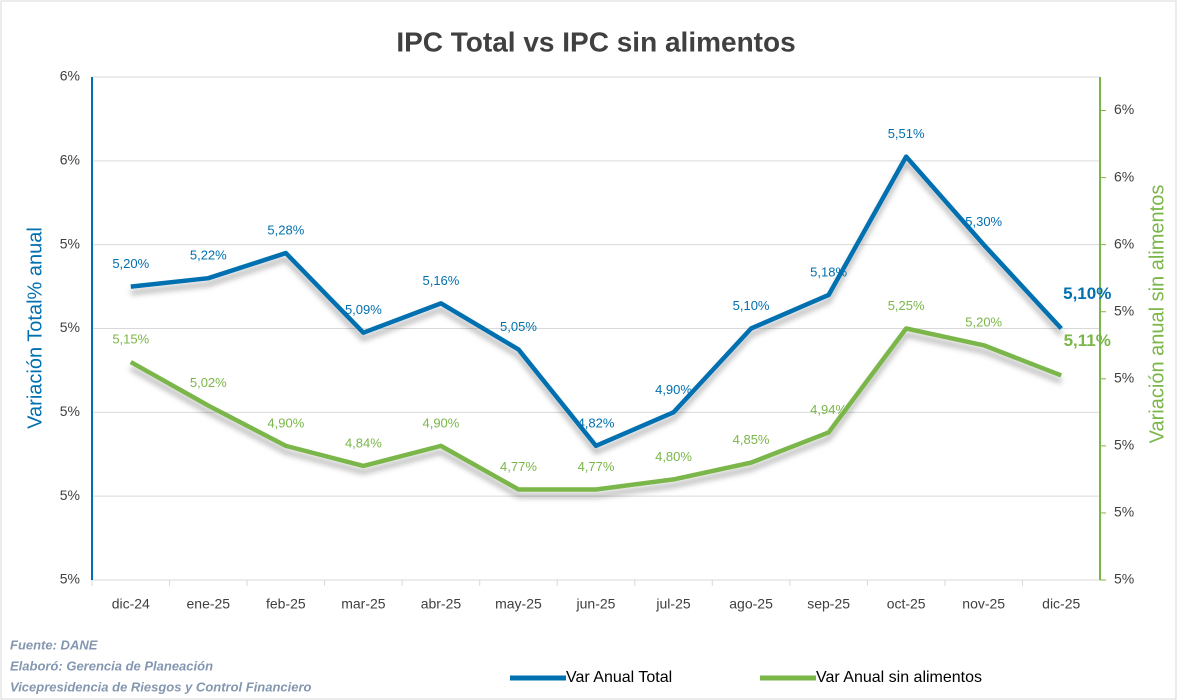 The width and height of the screenshot is (1177, 700). Describe the element at coordinates (751, 604) in the screenshot. I see `x-tick-label: ago-25` at that location.